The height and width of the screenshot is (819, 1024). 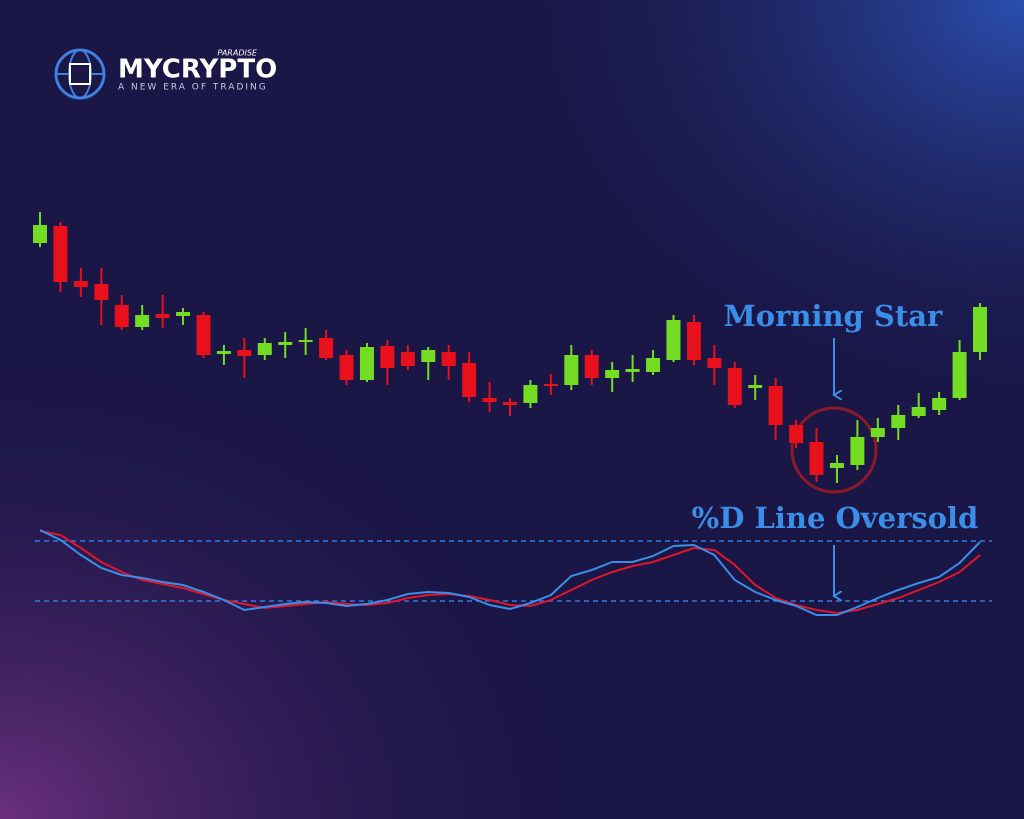 What do you see at coordinates (834, 450) in the screenshot?
I see `highlight-circle` at bounding box center [834, 450].